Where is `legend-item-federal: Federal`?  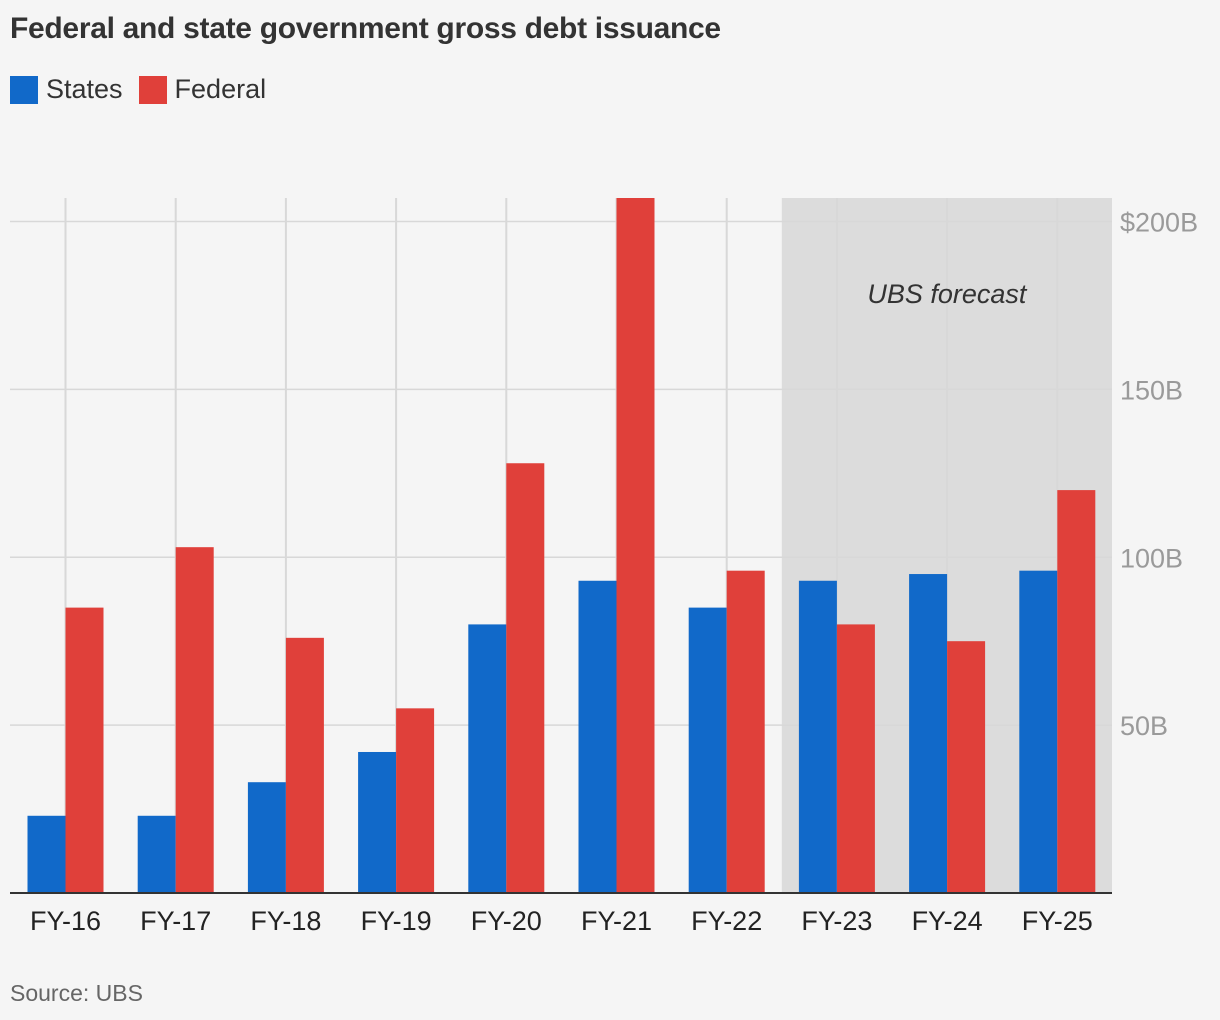
legend-item-federal: Federal is located at coordinates (202, 89).